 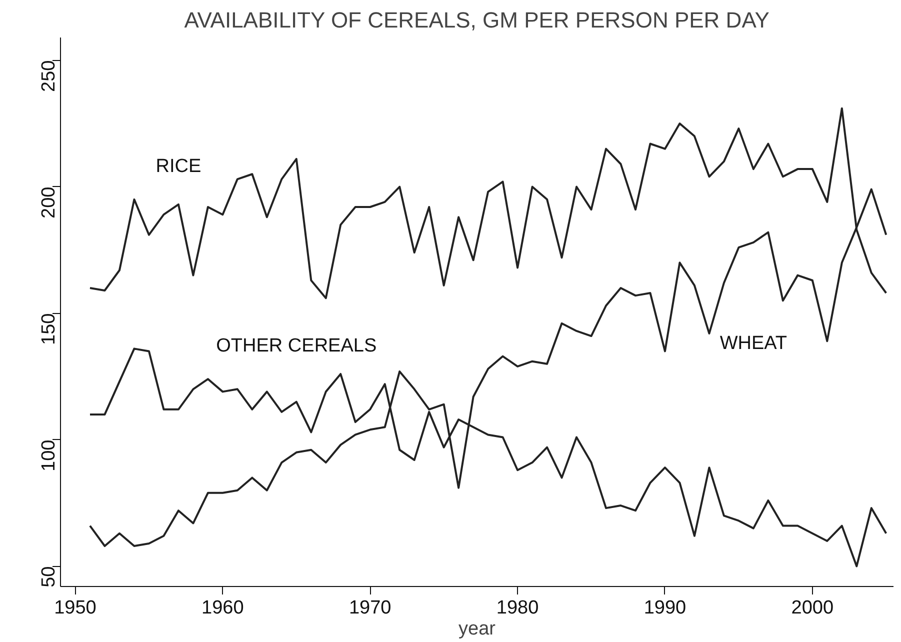 I want to click on y-tick-label: 200, so click(x=49, y=202).